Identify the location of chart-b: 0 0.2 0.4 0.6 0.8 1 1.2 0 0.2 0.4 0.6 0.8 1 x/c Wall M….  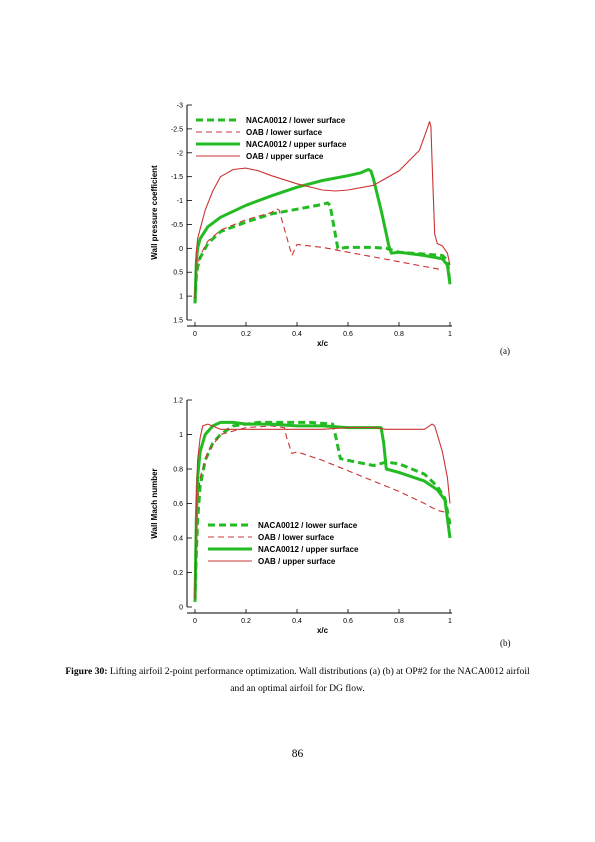
(301, 517).